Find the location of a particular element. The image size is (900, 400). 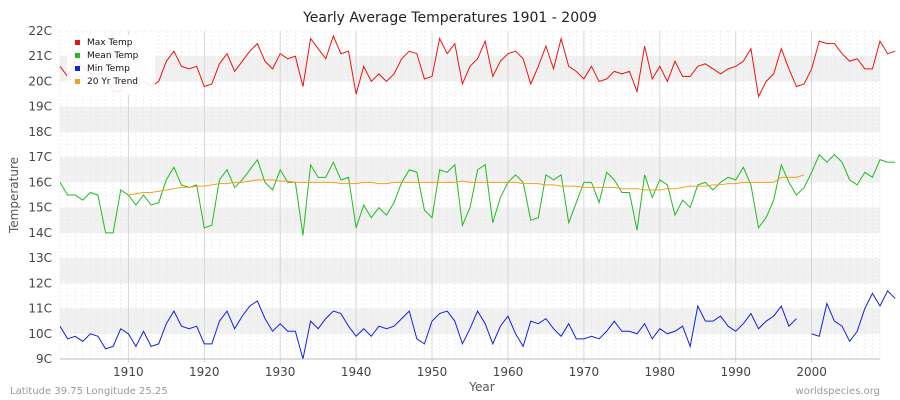

x-tick-label: 1930 is located at coordinates (280, 372).